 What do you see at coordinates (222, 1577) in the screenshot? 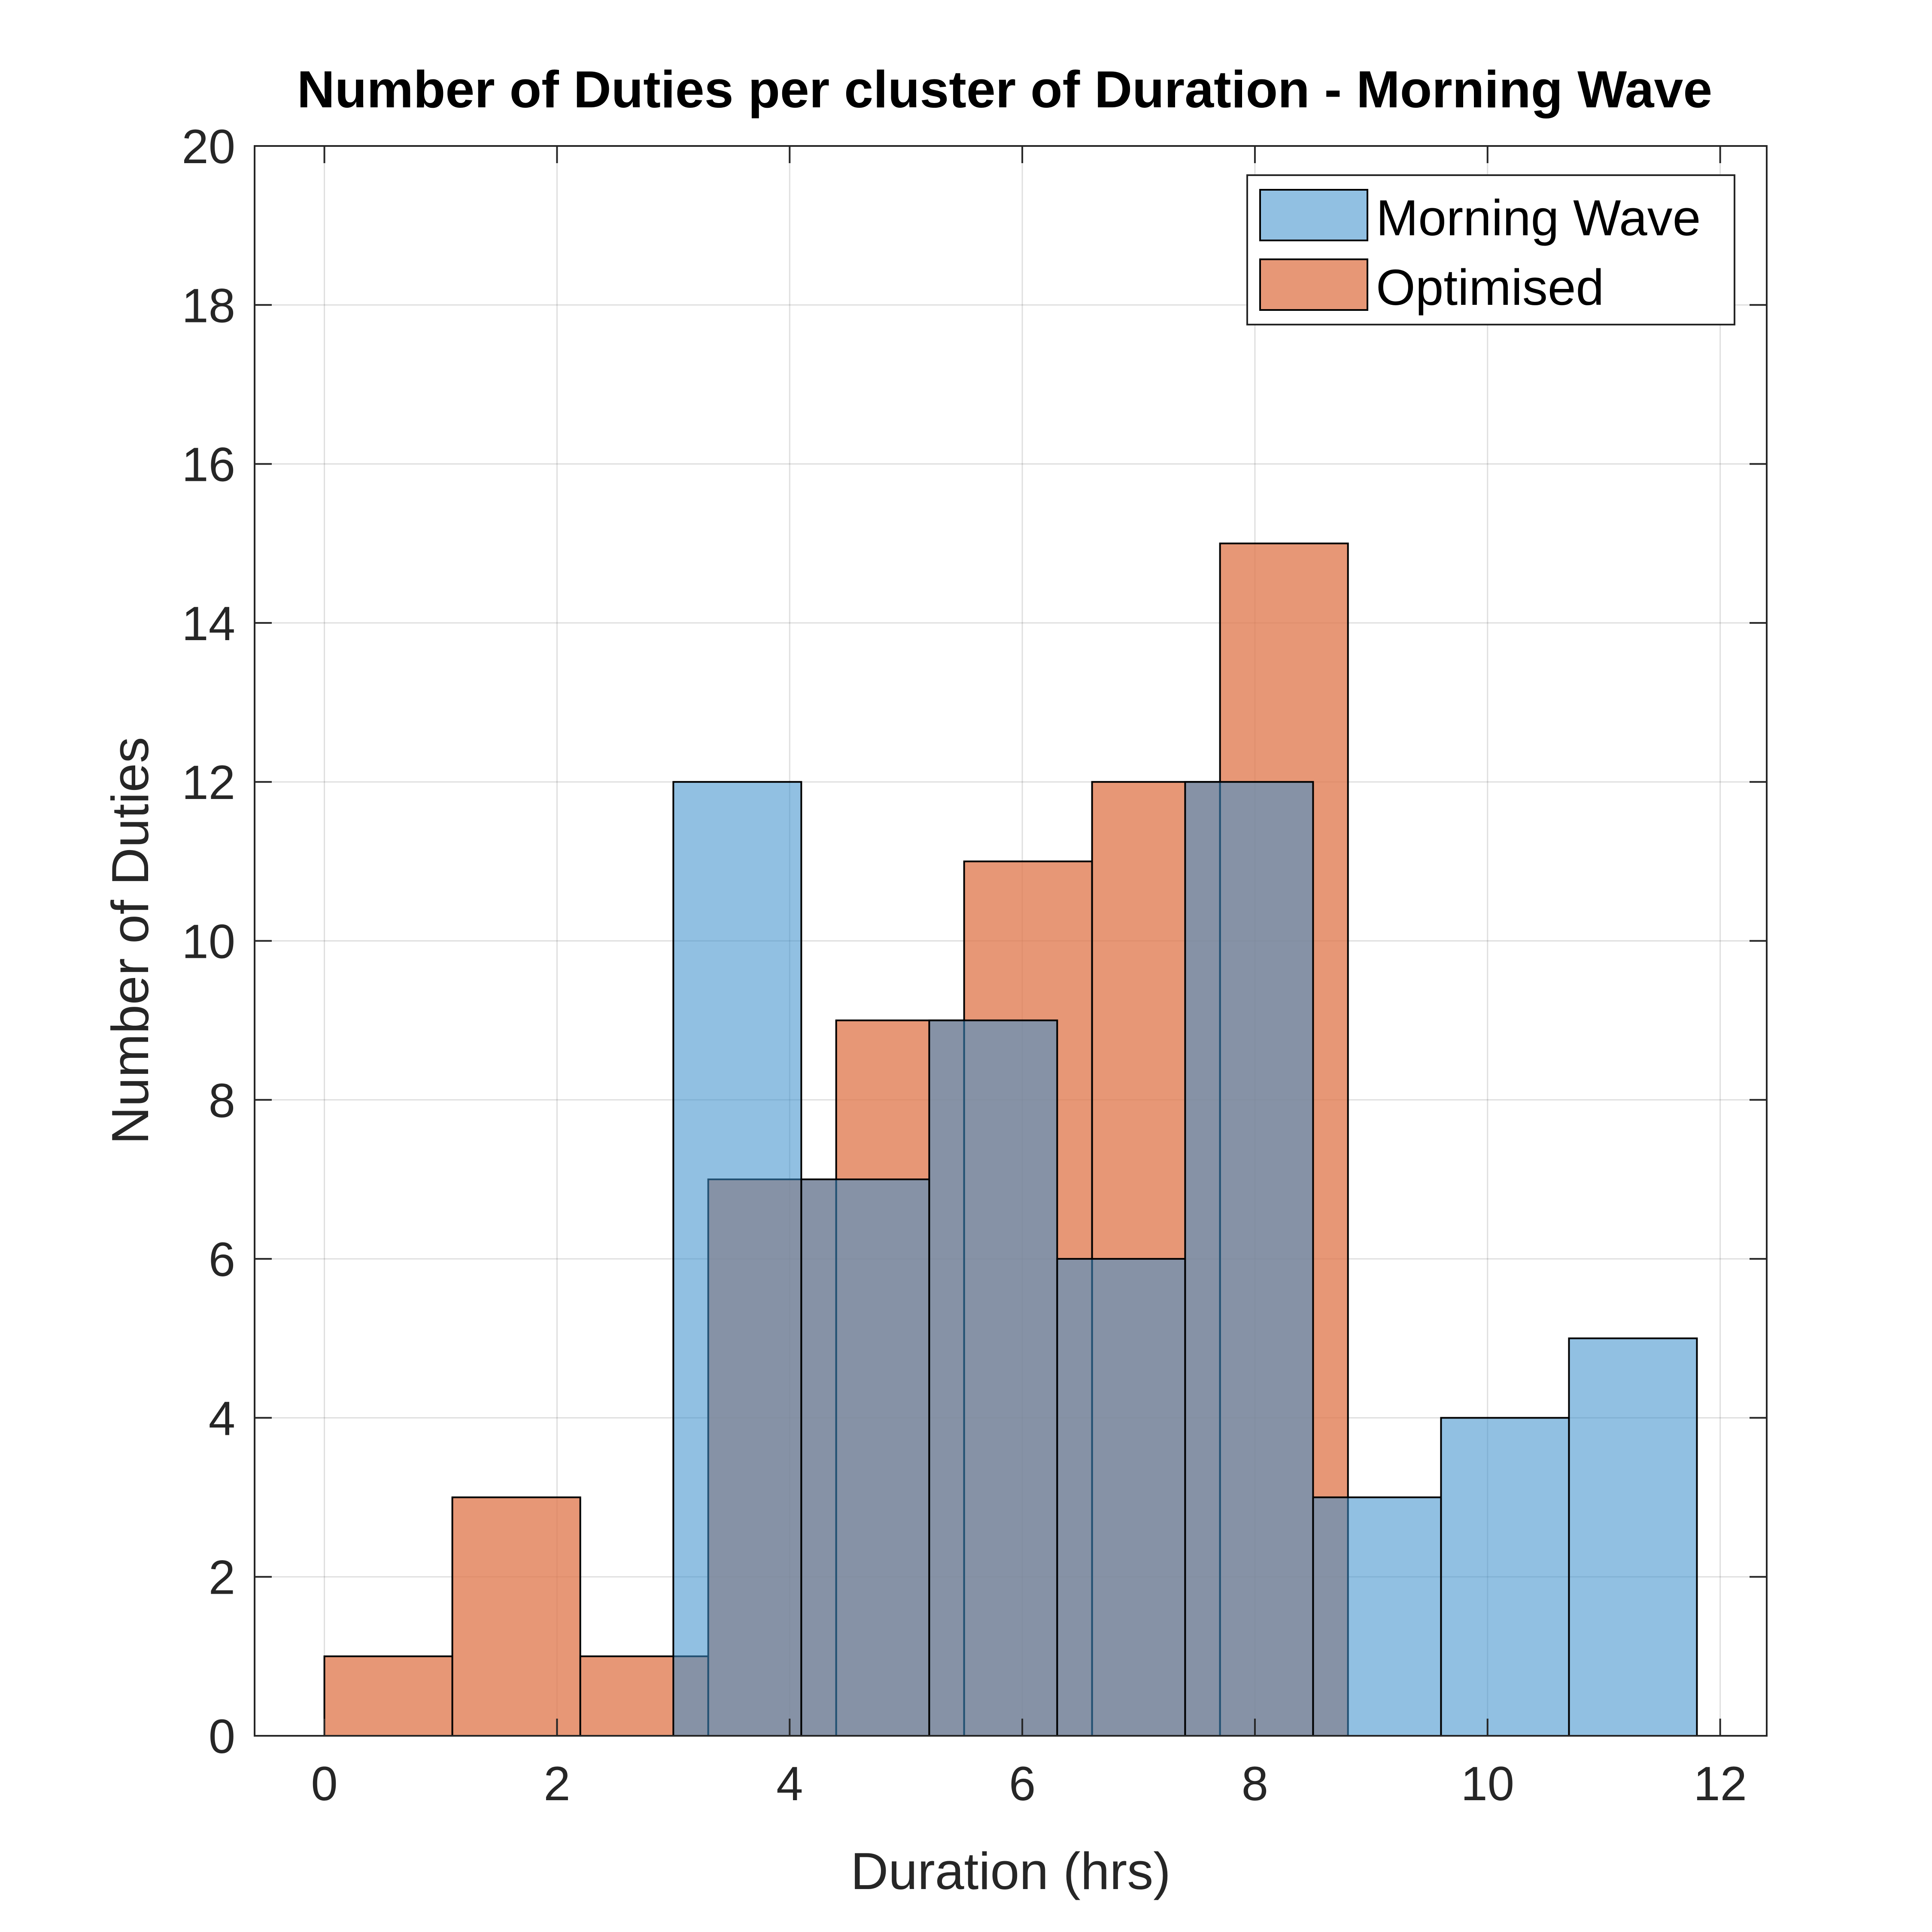
I see `y-tick-label: 2` at bounding box center [222, 1577].